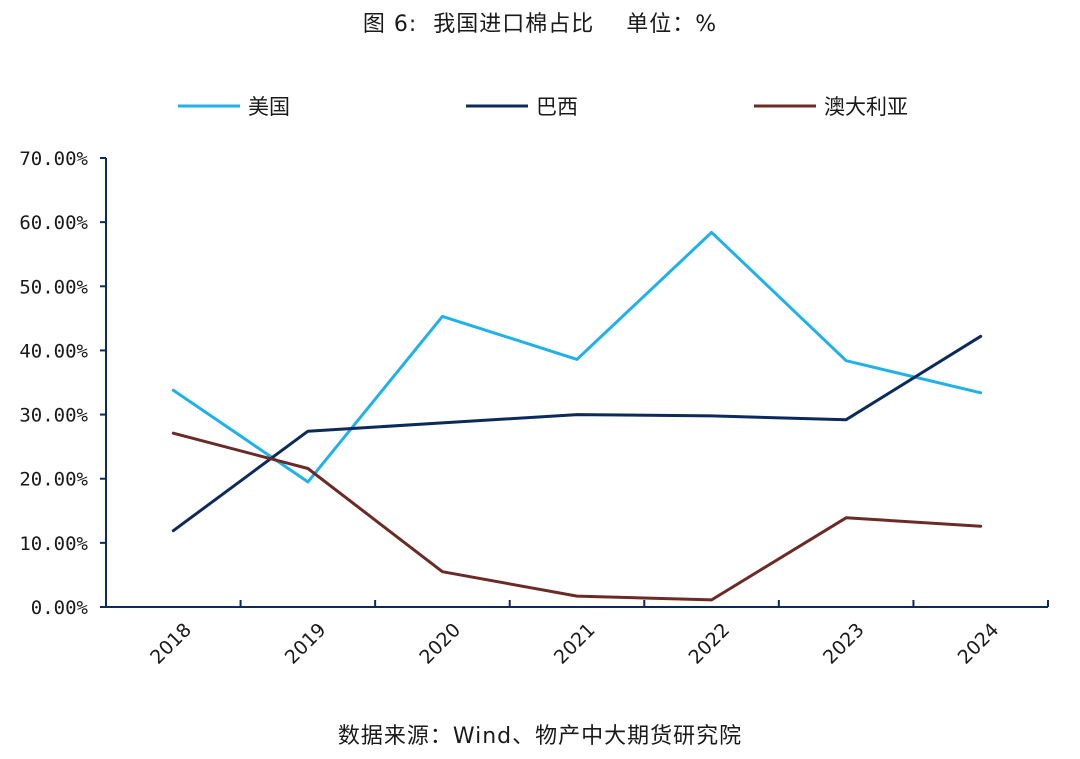  Describe the element at coordinates (979, 644) in the screenshot. I see `x-tick-label: 2024` at that location.